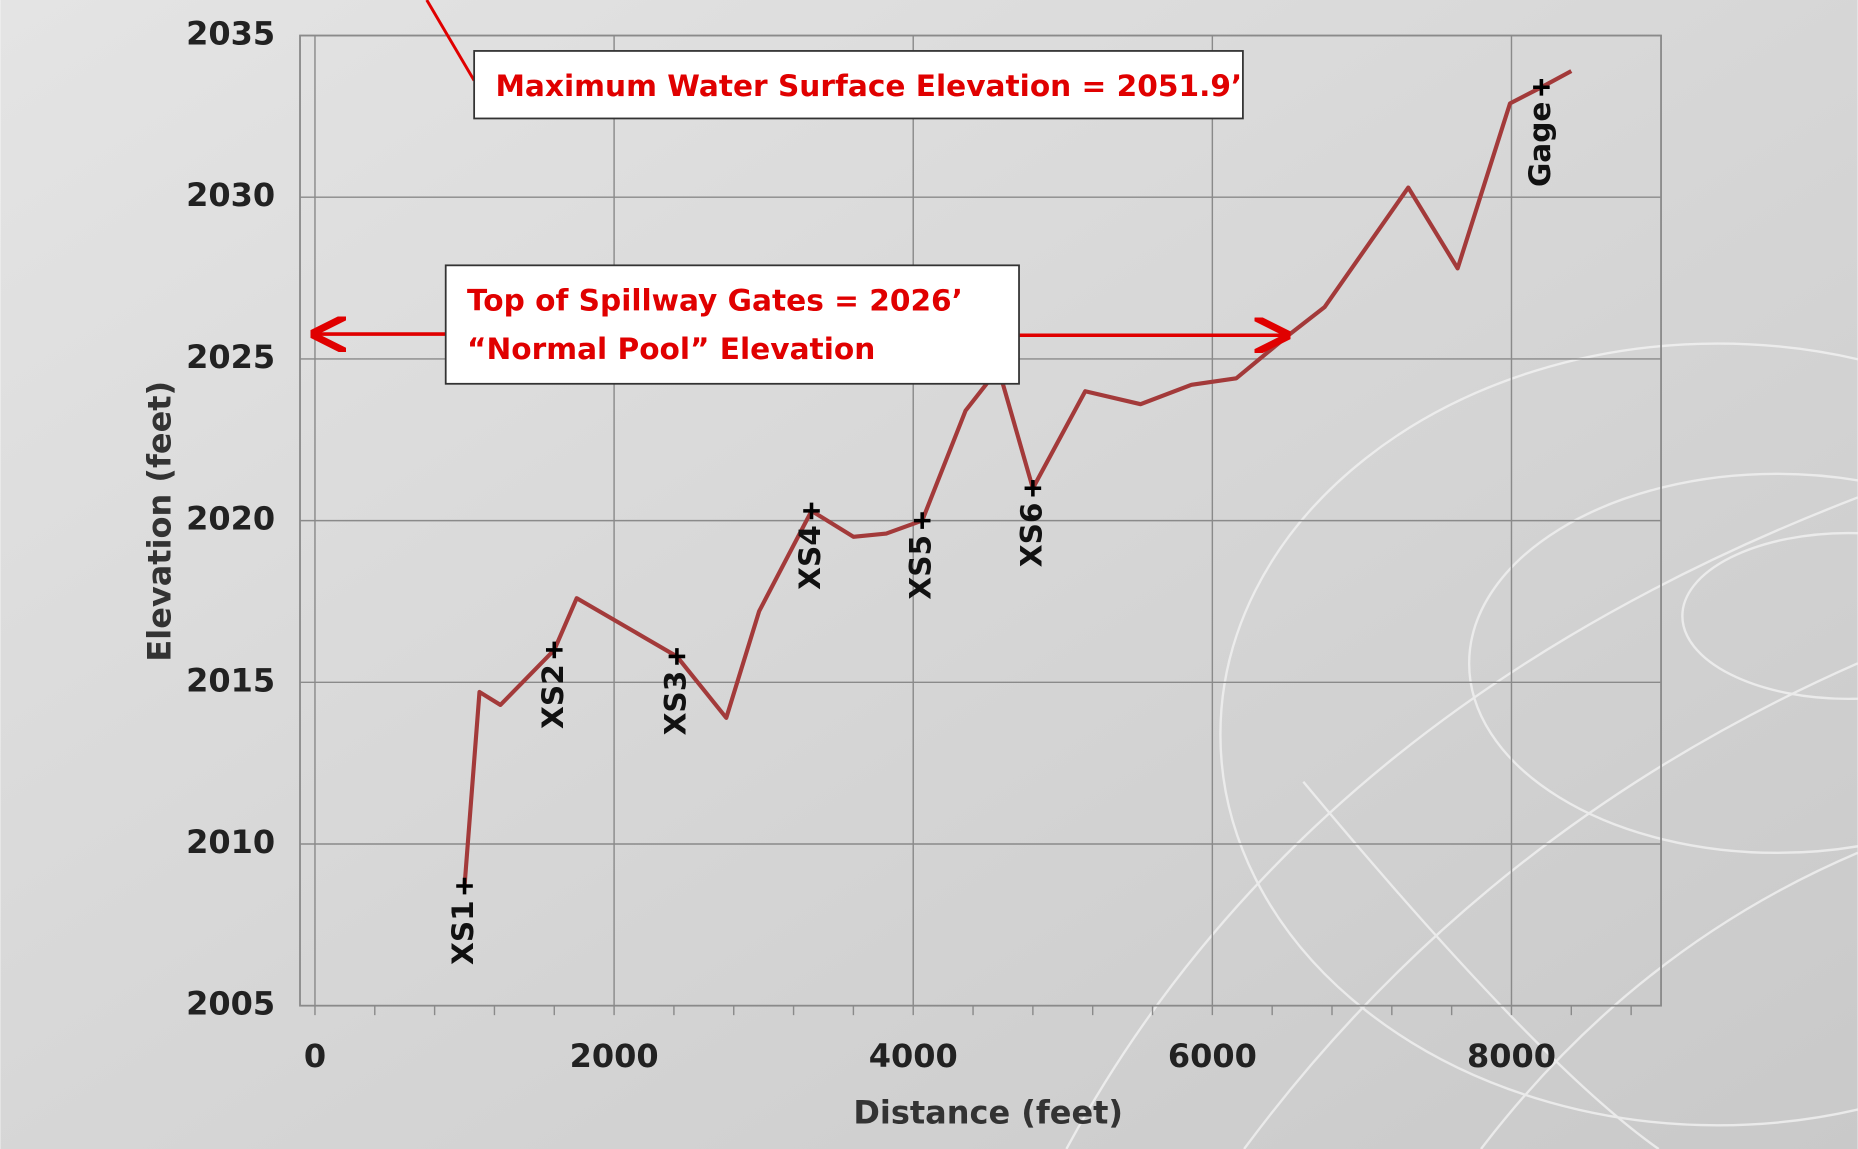 The width and height of the screenshot is (1858, 1149). I want to click on y-tick-label: 2020, so click(230, 519).